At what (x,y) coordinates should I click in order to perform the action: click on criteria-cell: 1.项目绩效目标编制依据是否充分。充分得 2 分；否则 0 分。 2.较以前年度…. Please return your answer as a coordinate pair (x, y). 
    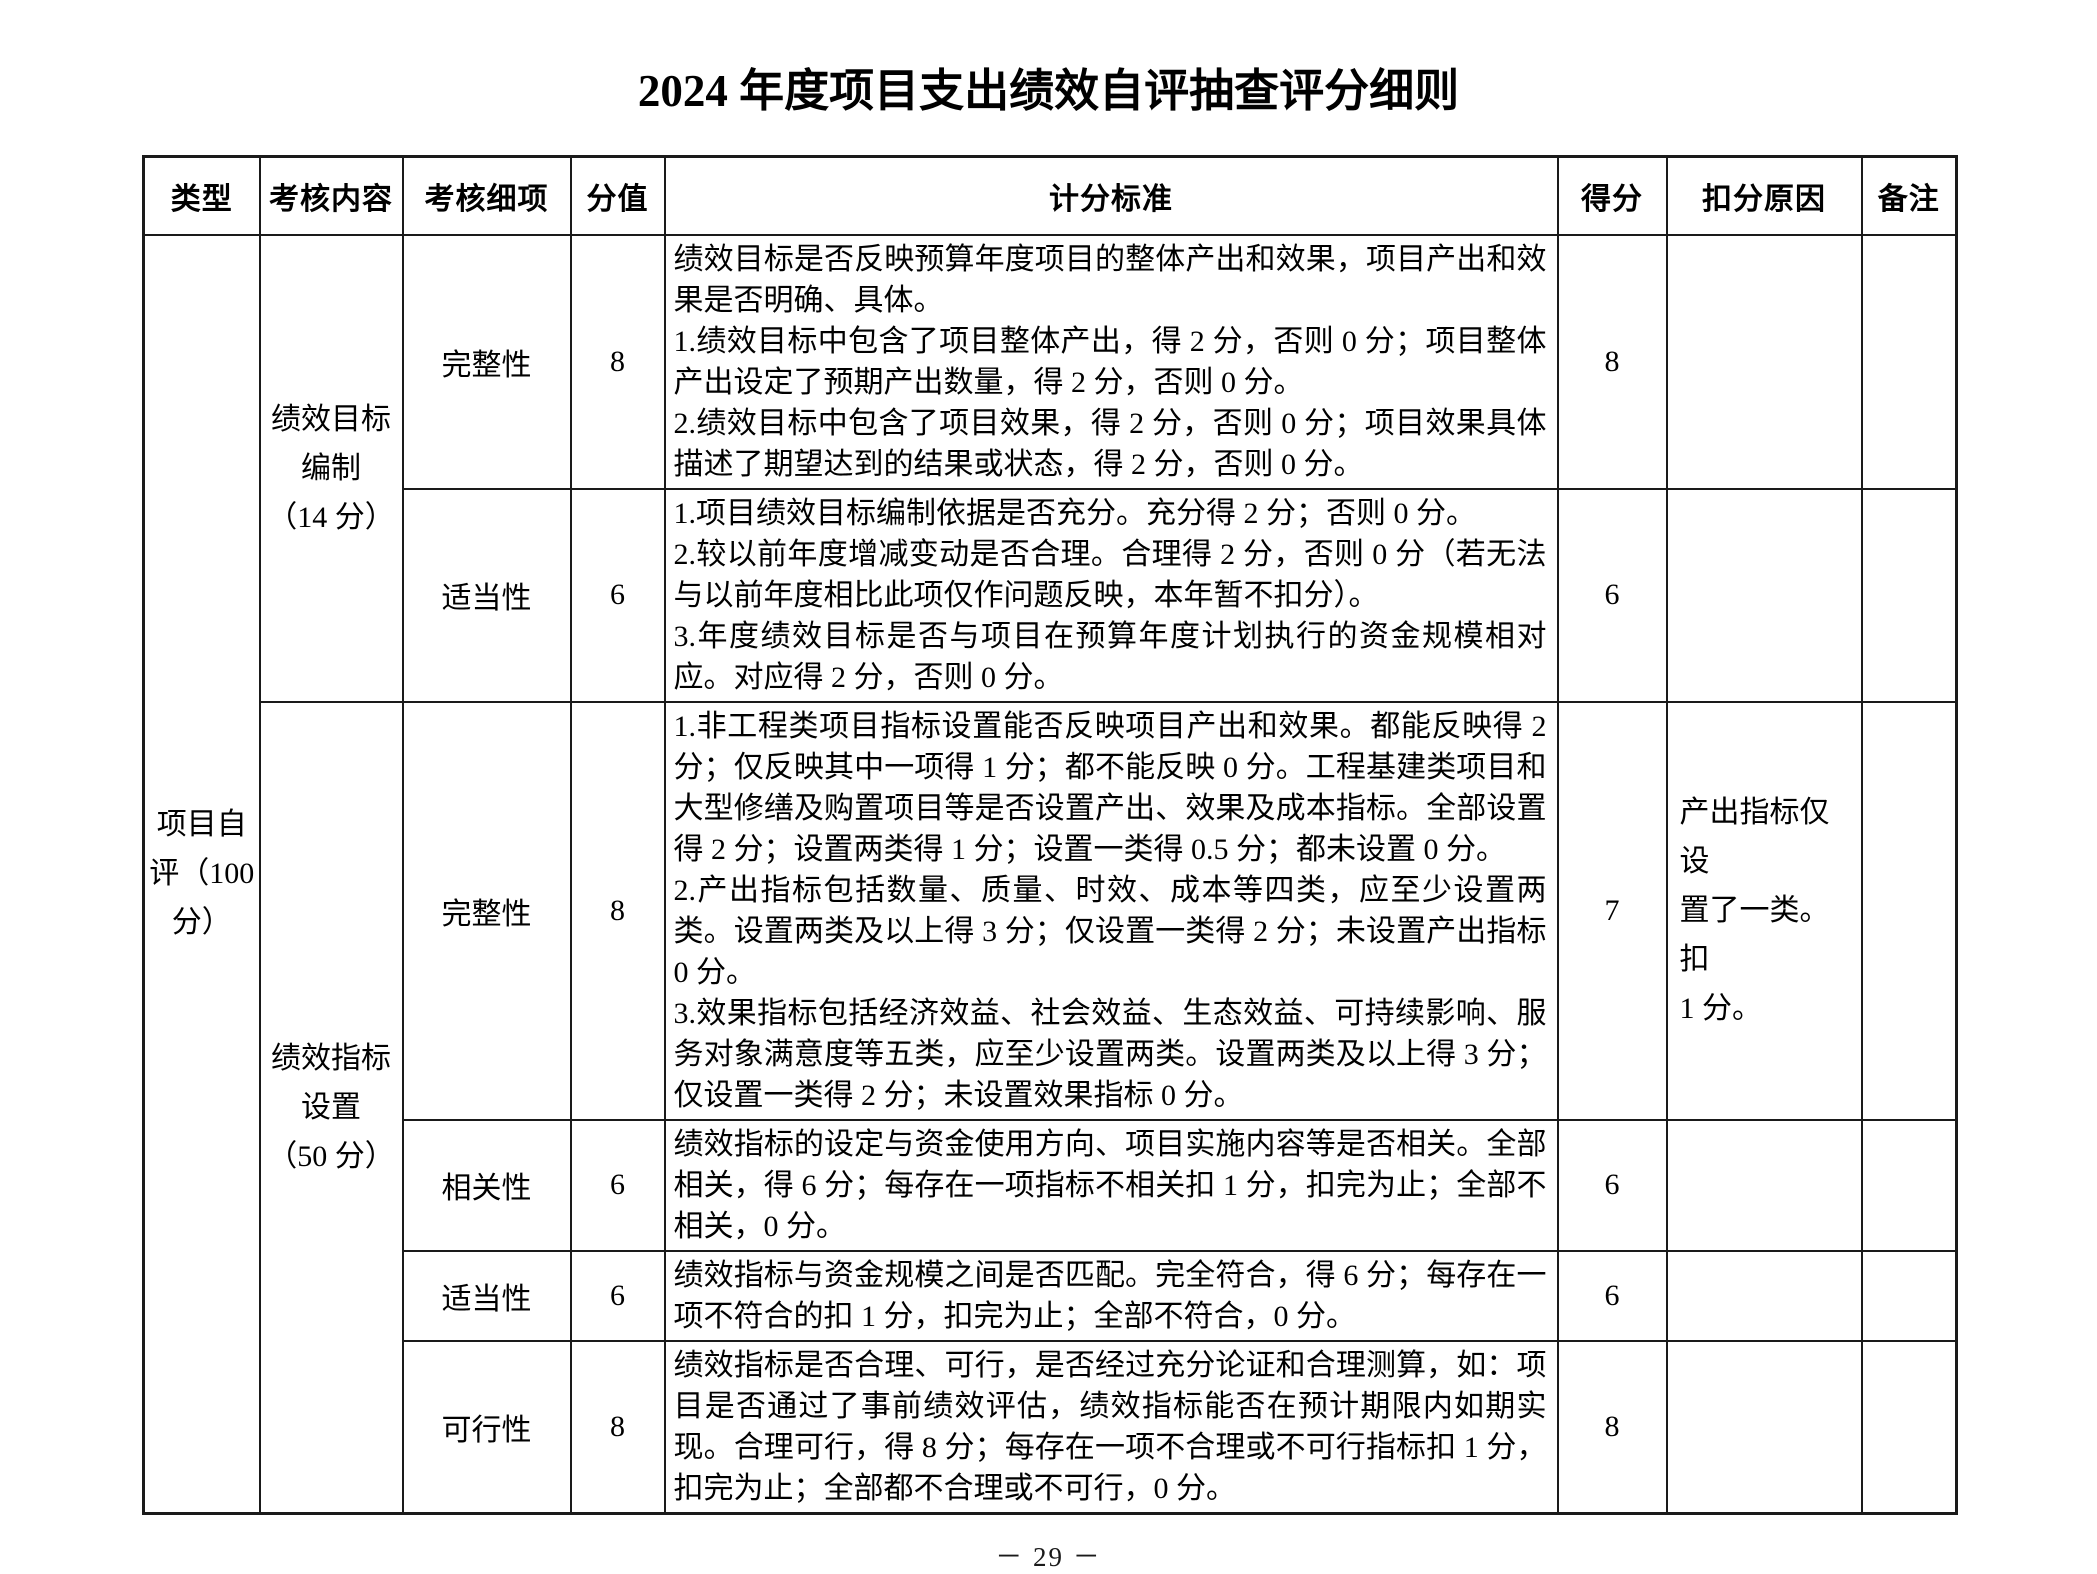
    Looking at the image, I should click on (1111, 595).